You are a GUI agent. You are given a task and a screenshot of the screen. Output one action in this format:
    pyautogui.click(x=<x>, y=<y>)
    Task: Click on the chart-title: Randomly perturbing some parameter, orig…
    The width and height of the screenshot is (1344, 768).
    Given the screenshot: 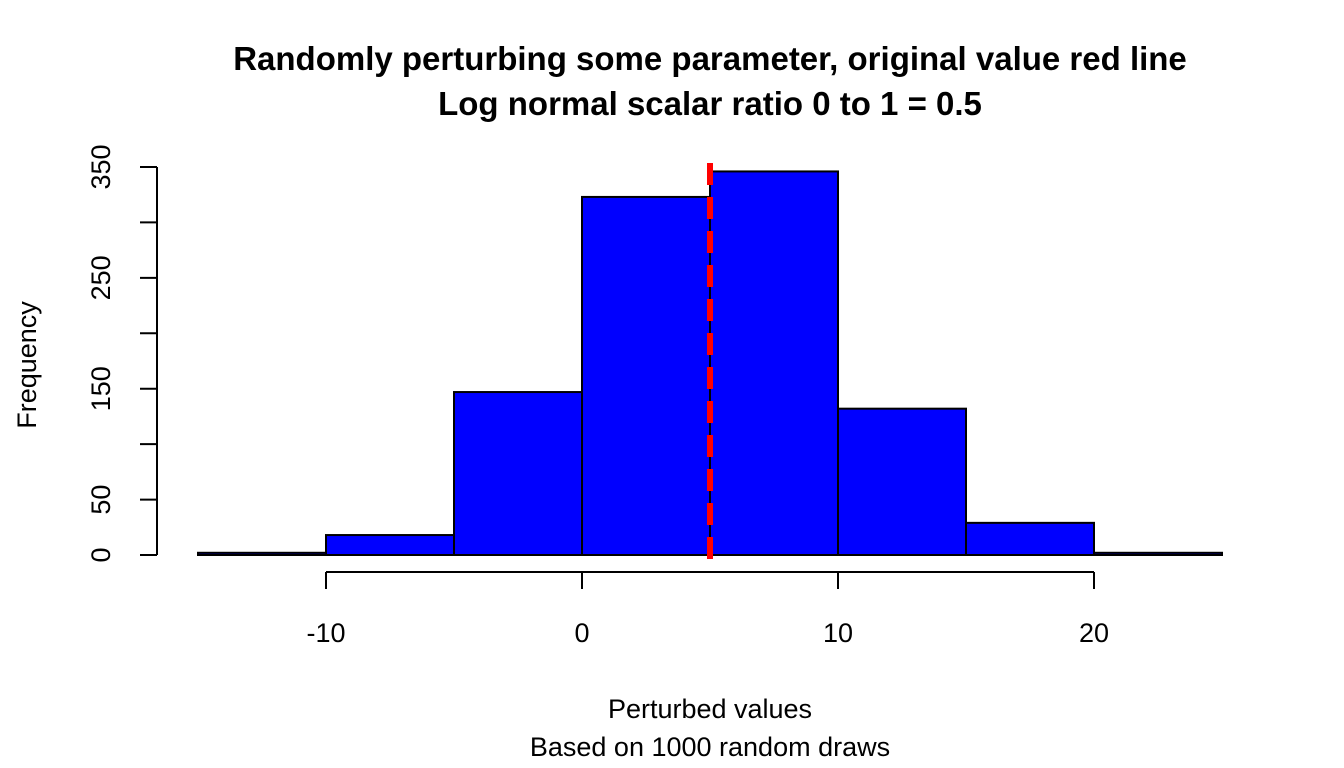 What is the action you would take?
    pyautogui.click(x=710, y=58)
    